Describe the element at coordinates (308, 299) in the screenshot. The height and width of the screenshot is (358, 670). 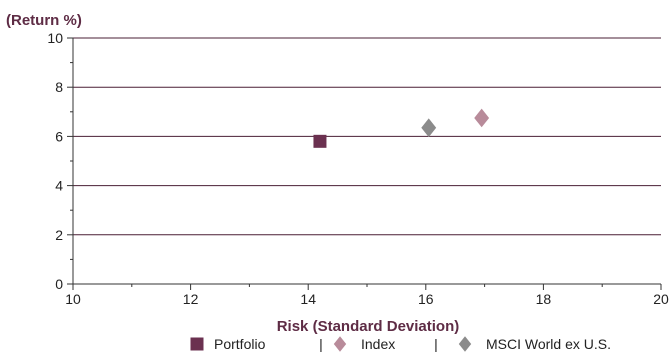
I see `x-tick-label: 14` at that location.